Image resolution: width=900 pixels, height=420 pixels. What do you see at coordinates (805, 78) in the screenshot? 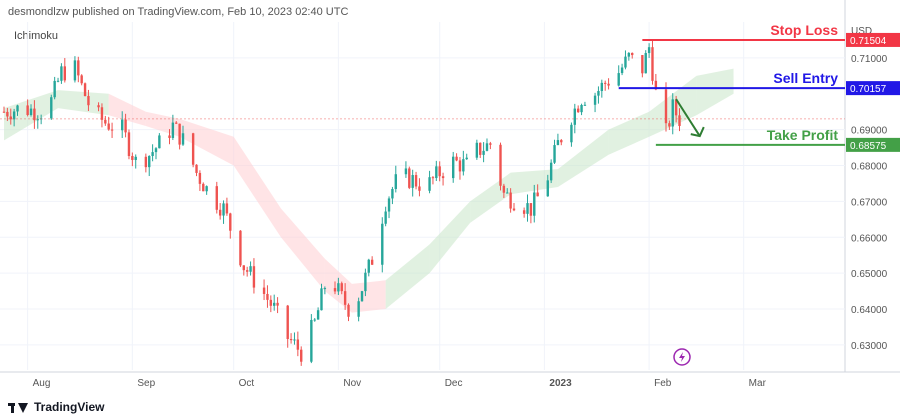
I see `level-name-label: Sell Entry` at bounding box center [805, 78].